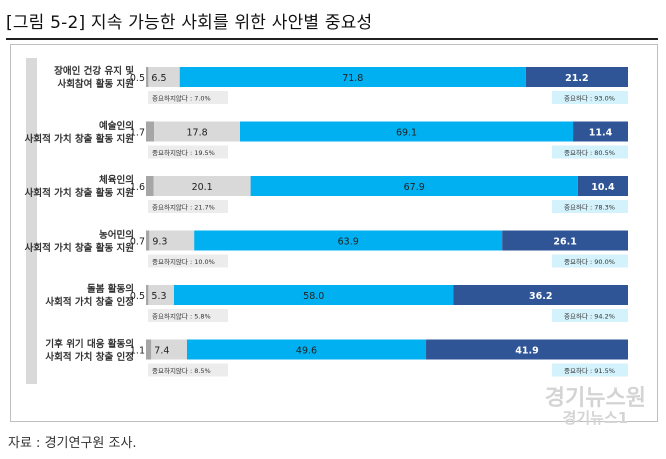 The width and height of the screenshot is (666, 459). What do you see at coordinates (161, 351) in the screenshot?
I see `data-label: 7.4` at bounding box center [161, 351].